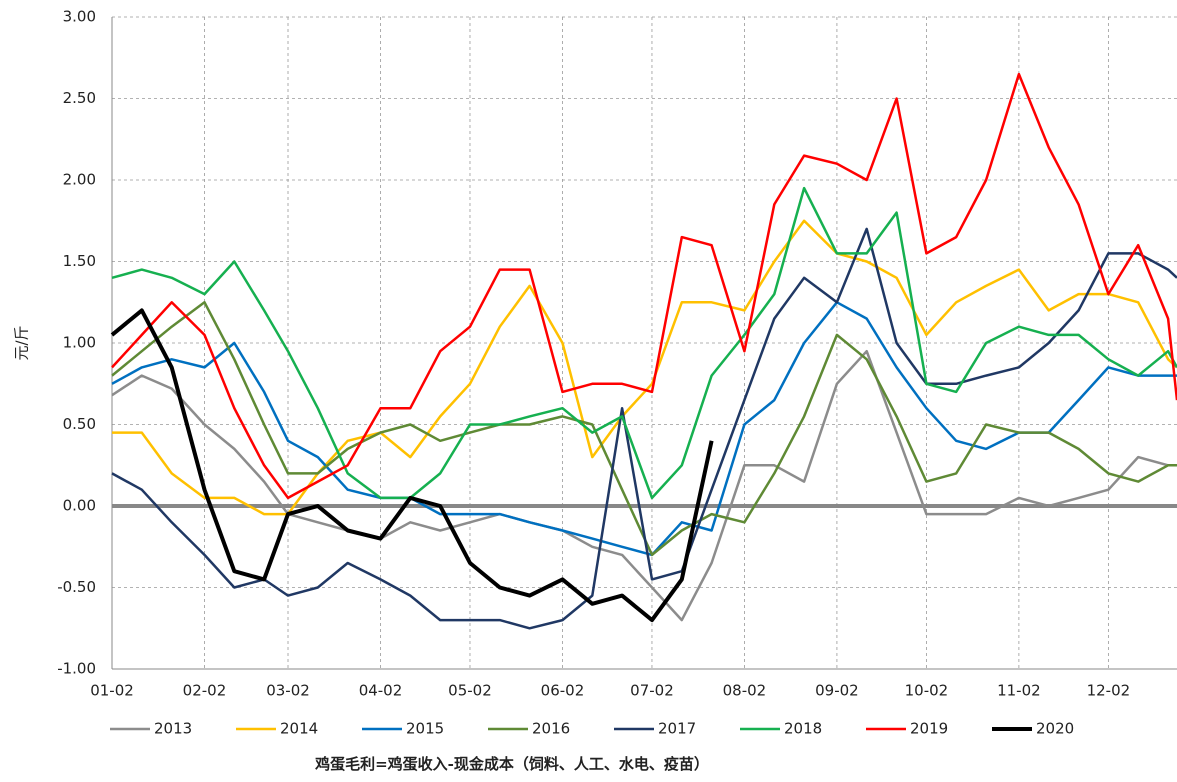 The image size is (1177, 782). What do you see at coordinates (79, 424) in the screenshot?
I see `y-tick-label: 0.50` at bounding box center [79, 424].